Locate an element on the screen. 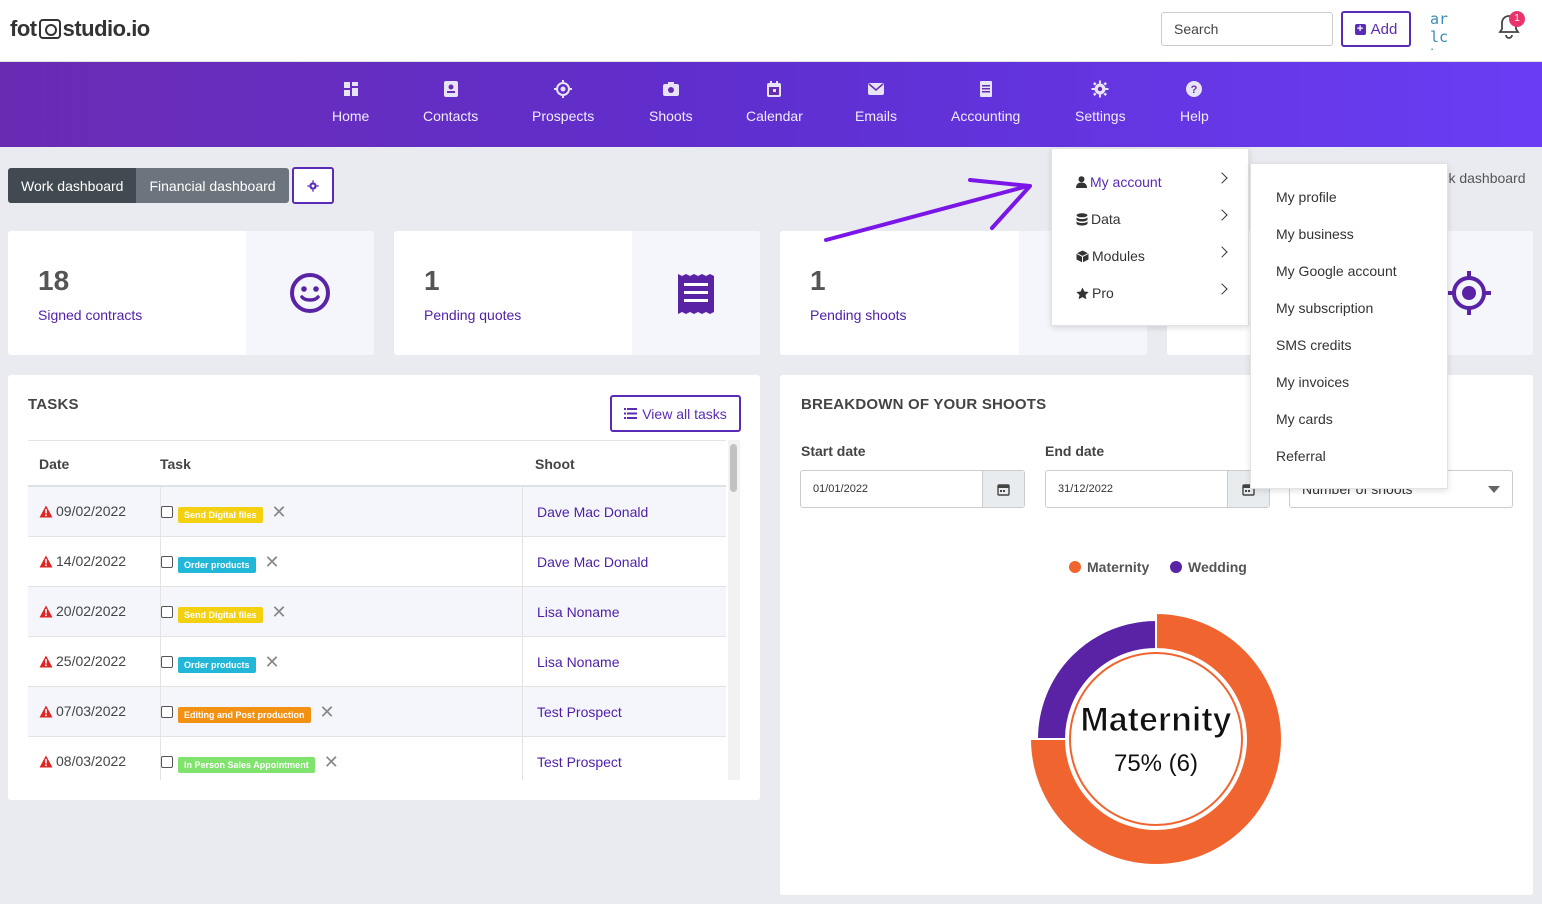 This screenshot has height=904, width=1542. start-date-field: 01/01/2022 is located at coordinates (912, 489).